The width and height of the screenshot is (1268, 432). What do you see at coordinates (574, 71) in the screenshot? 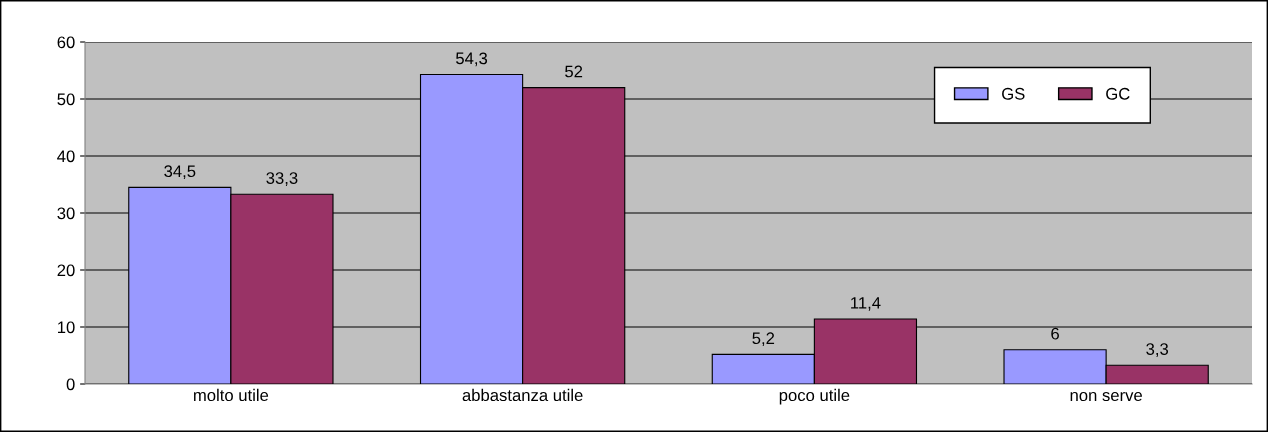
I see `data-label: 52` at bounding box center [574, 71].